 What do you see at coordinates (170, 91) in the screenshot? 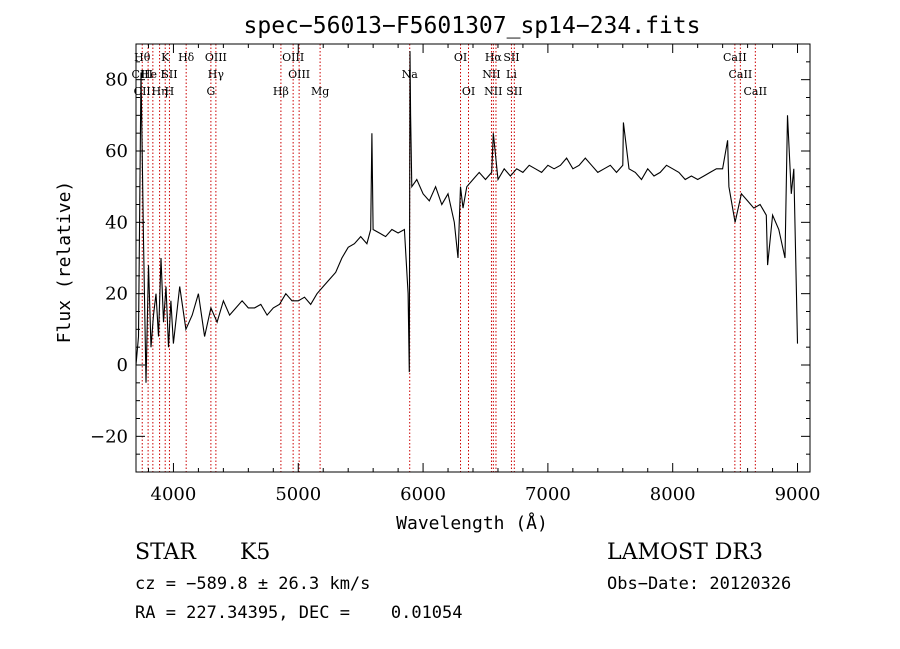
I see `line-label: H` at bounding box center [170, 91].